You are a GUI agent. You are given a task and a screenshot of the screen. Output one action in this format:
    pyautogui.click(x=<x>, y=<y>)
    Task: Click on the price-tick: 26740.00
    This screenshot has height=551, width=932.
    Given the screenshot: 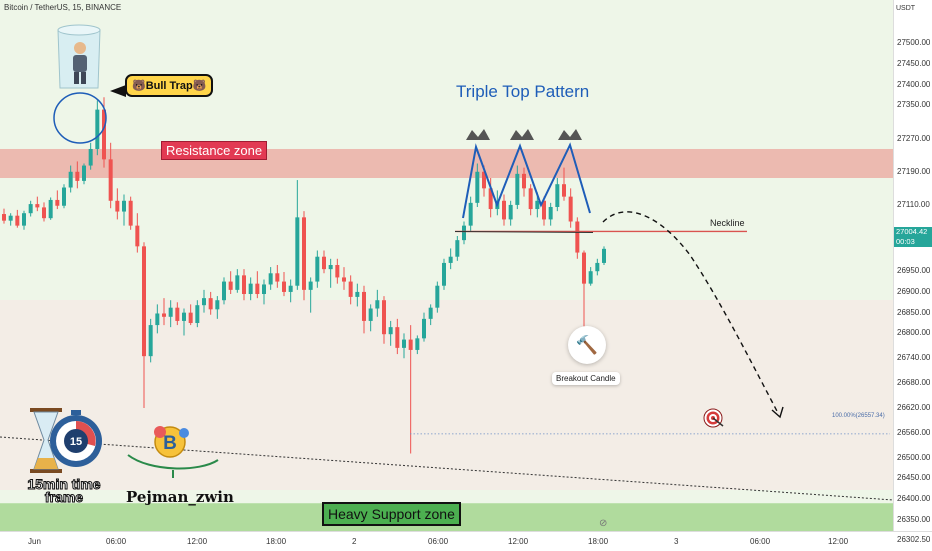 What is the action you would take?
    pyautogui.click(x=914, y=358)
    